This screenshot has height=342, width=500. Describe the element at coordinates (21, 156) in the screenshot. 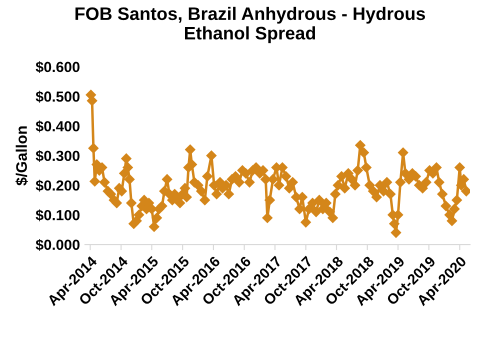

I see `y-axis-title: $/Gallon` at that location.